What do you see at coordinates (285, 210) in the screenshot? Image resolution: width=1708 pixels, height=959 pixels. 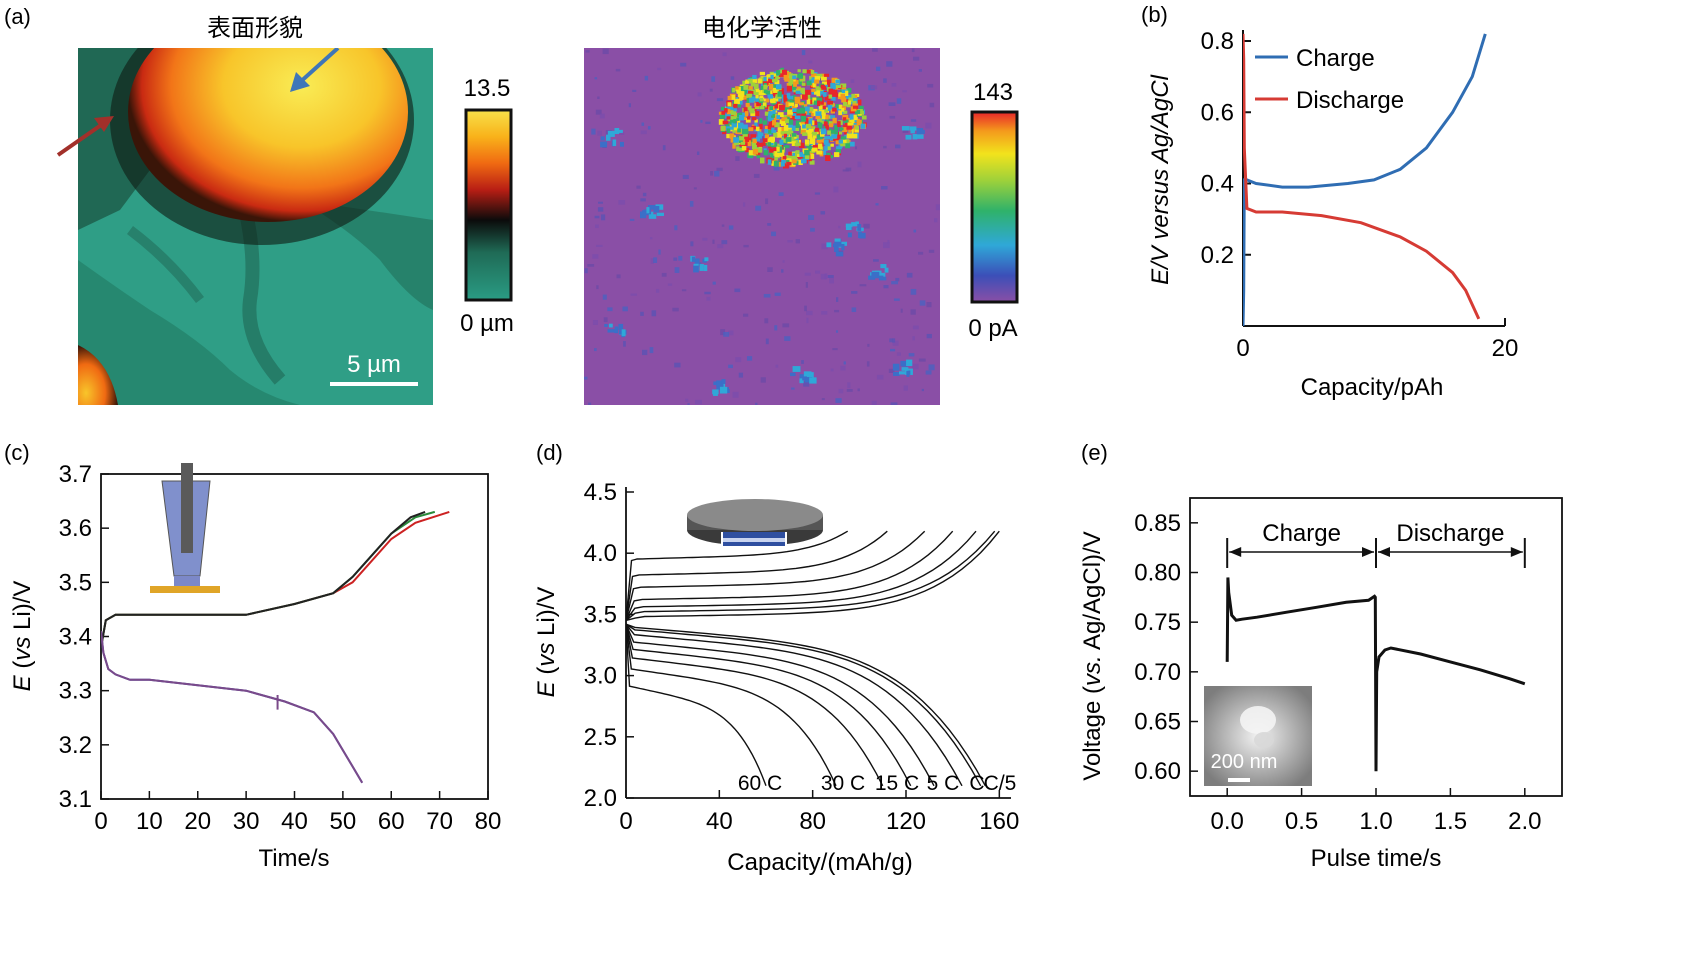 I see `topography-map: 表面形貌 5 µm 1` at bounding box center [285, 210].